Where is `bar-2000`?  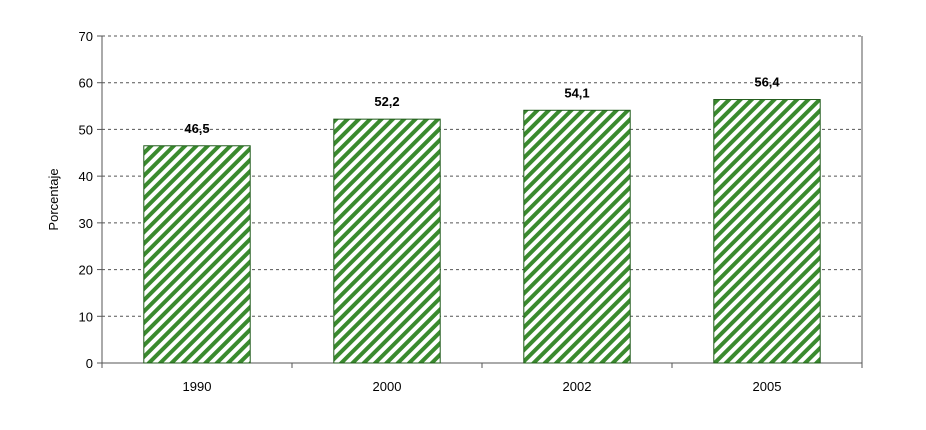 bar-2000 is located at coordinates (387, 241).